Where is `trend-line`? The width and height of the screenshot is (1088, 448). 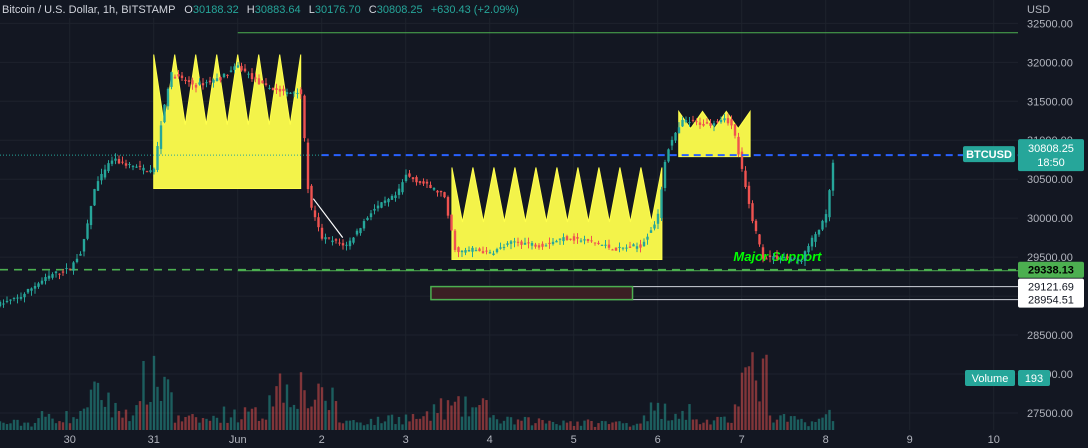 trend-line is located at coordinates (328, 218).